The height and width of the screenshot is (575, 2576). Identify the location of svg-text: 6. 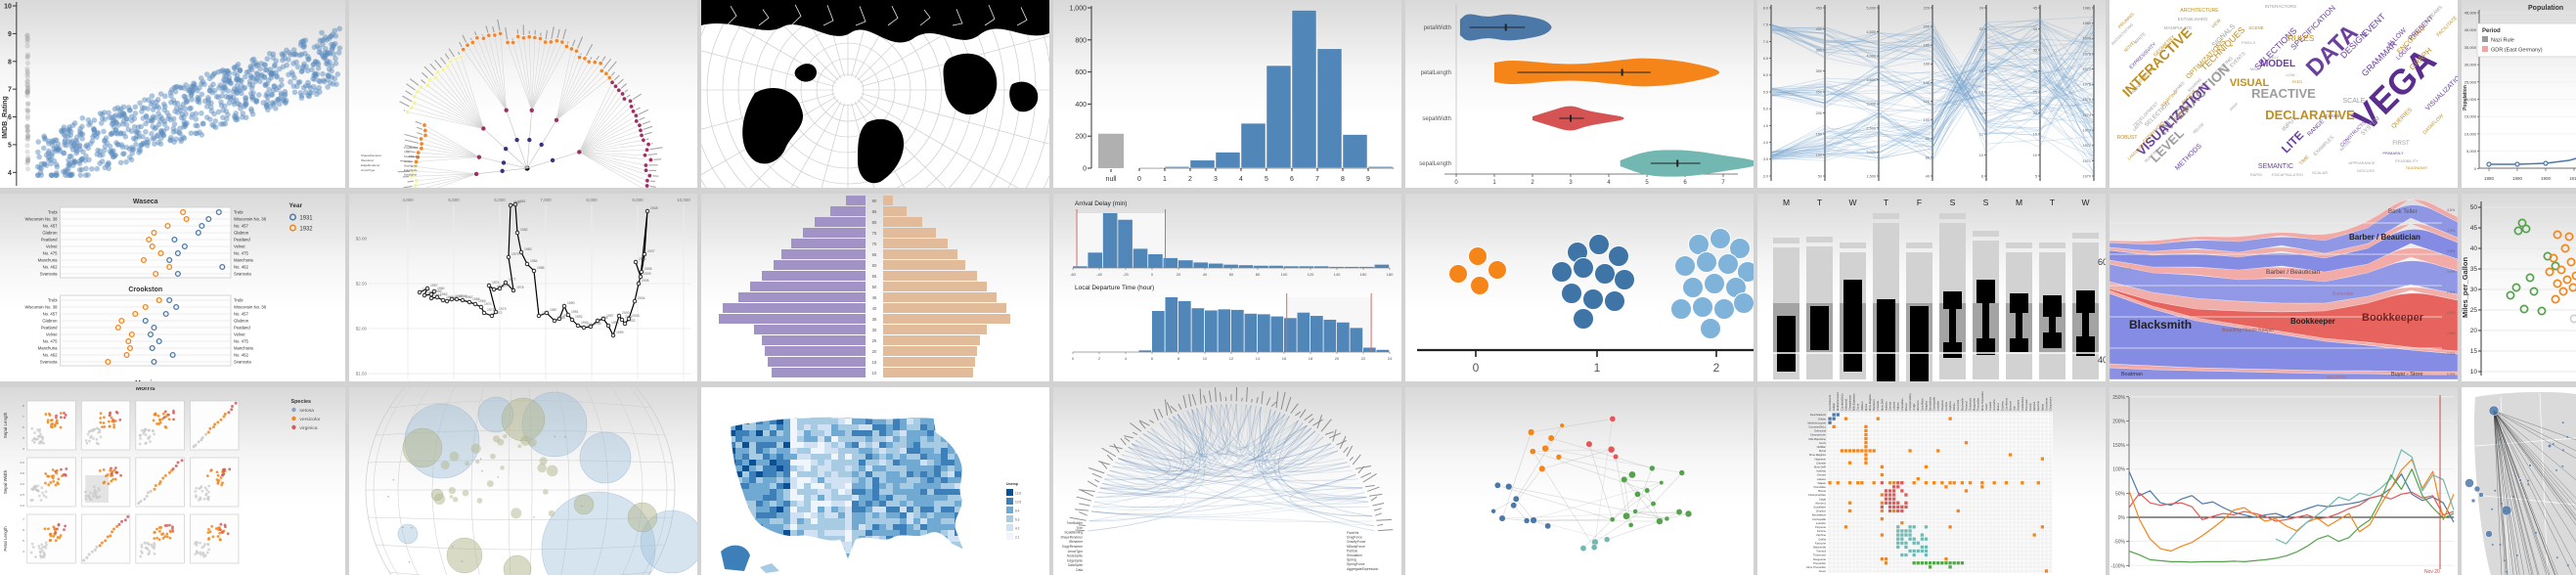
(10, 117).